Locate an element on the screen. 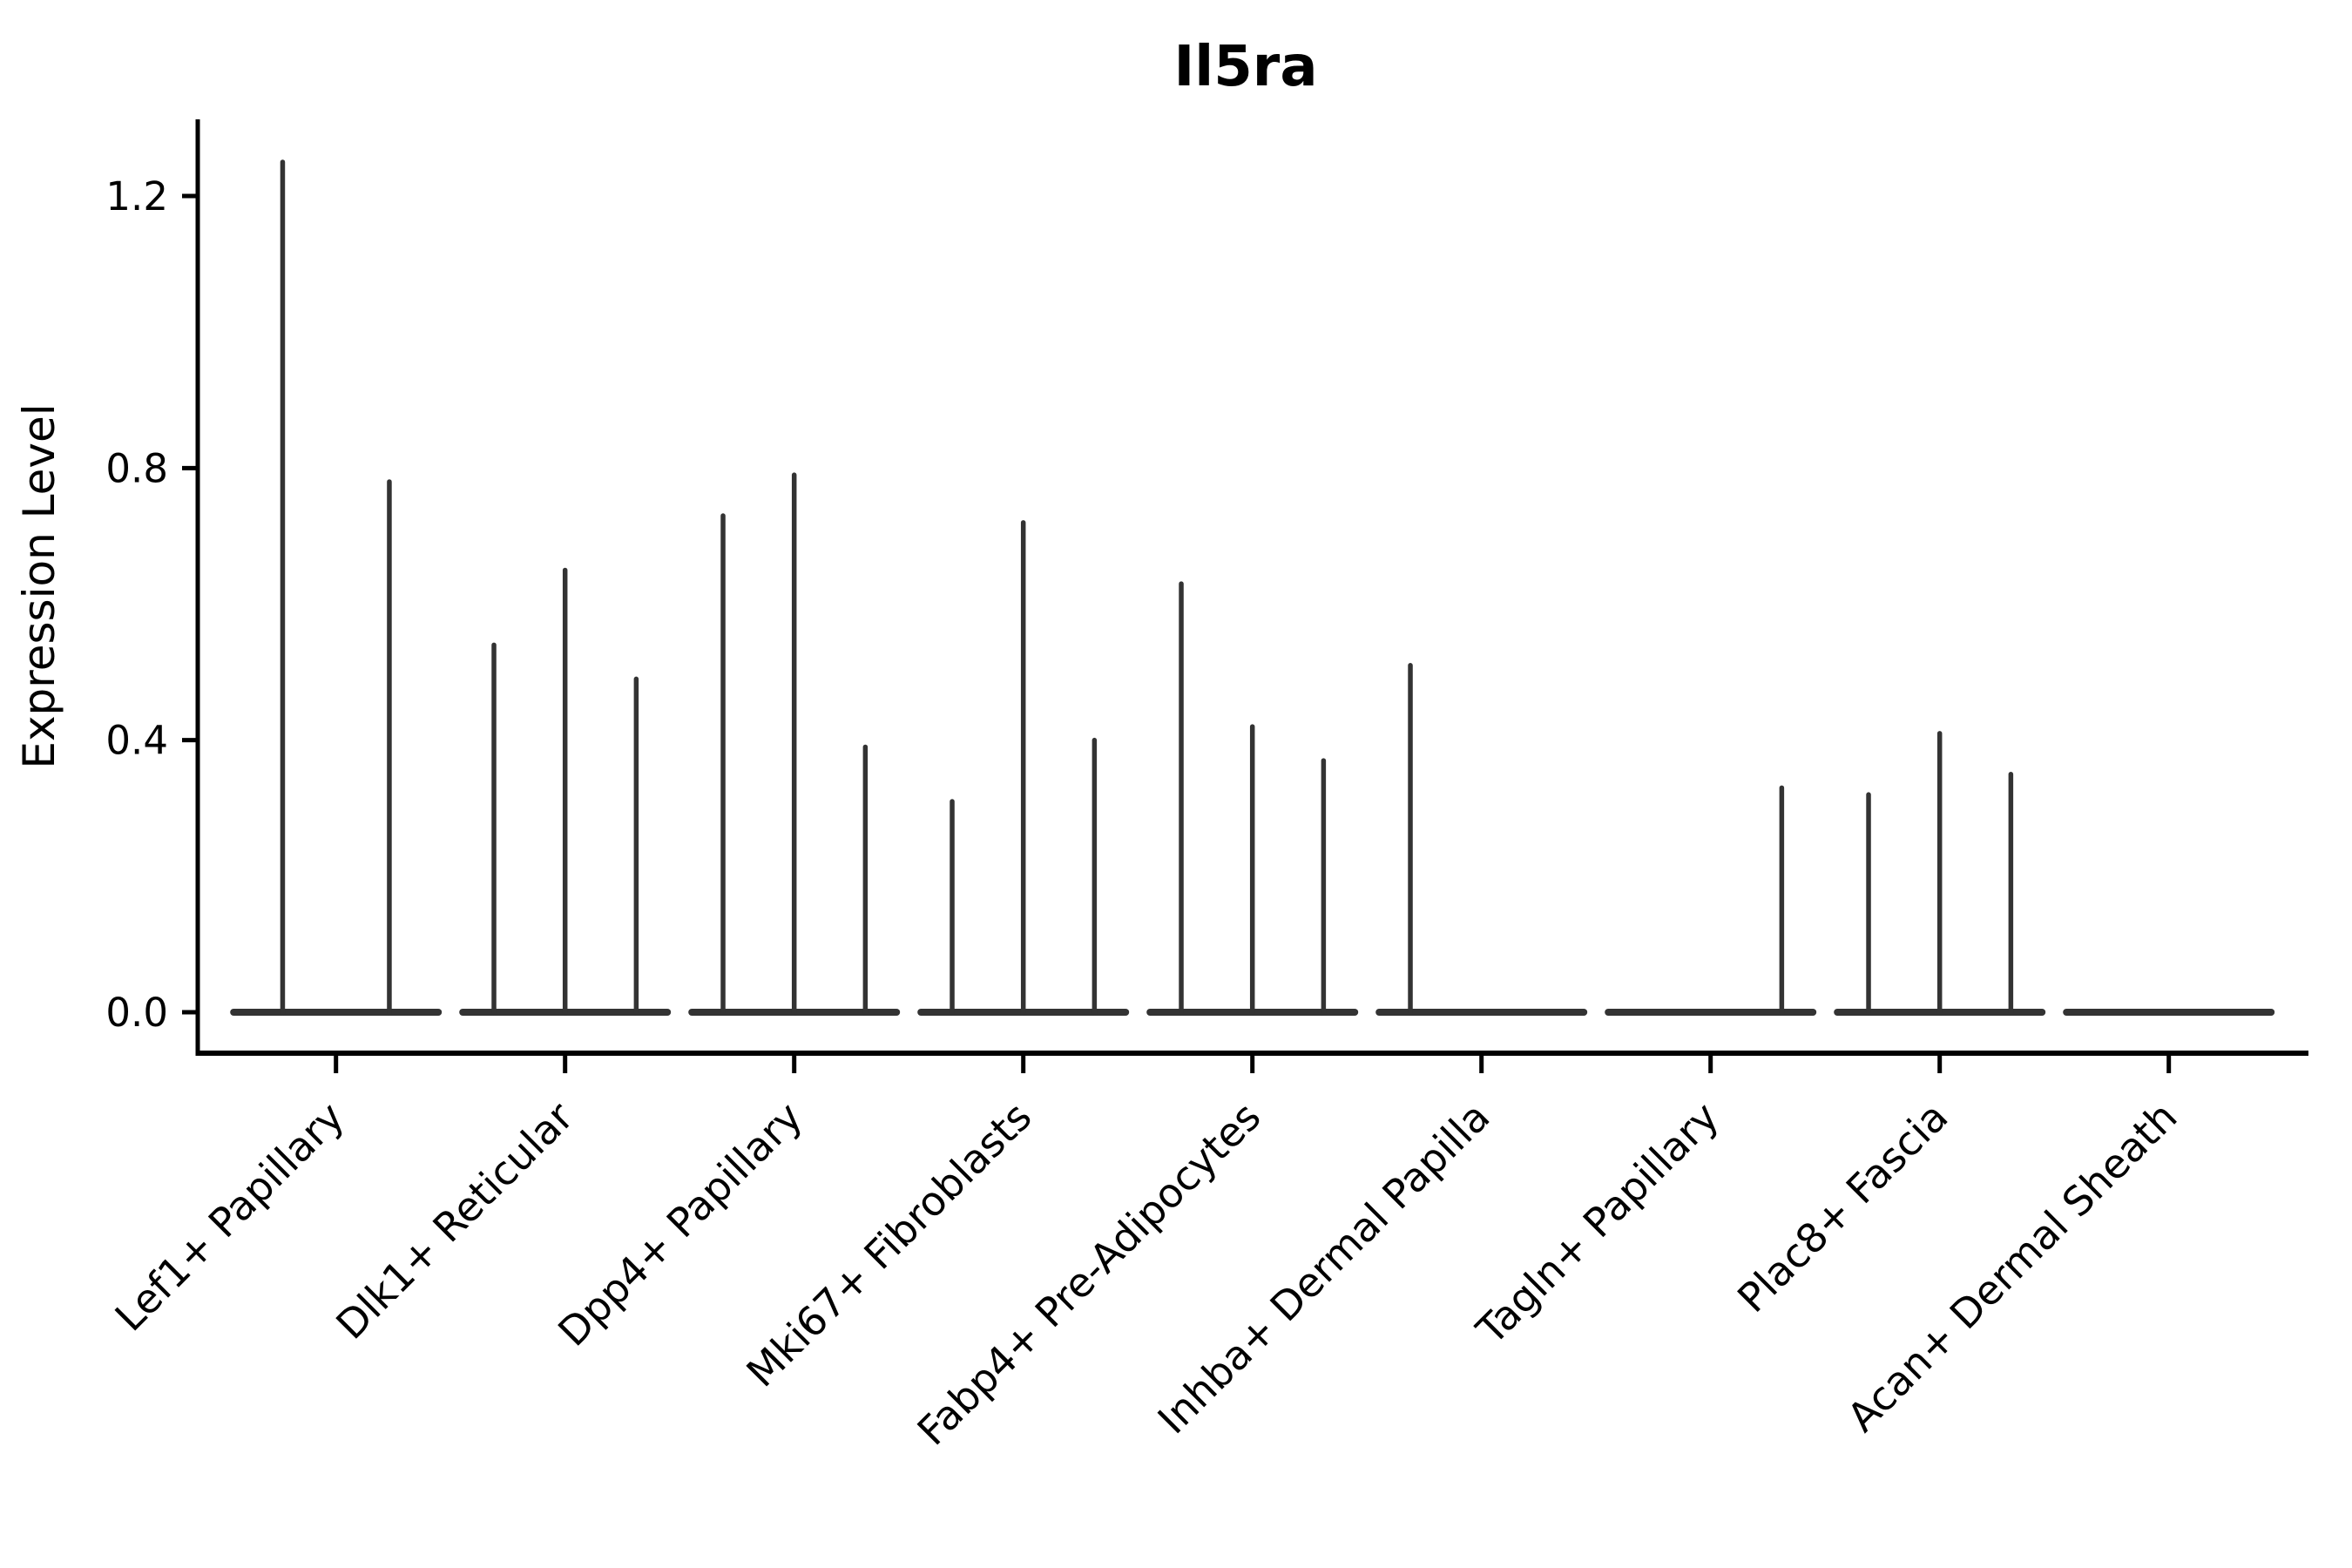 The image size is (2352, 1568). x-category-label: Tagln+ Papillary is located at coordinates (1597, 1224).